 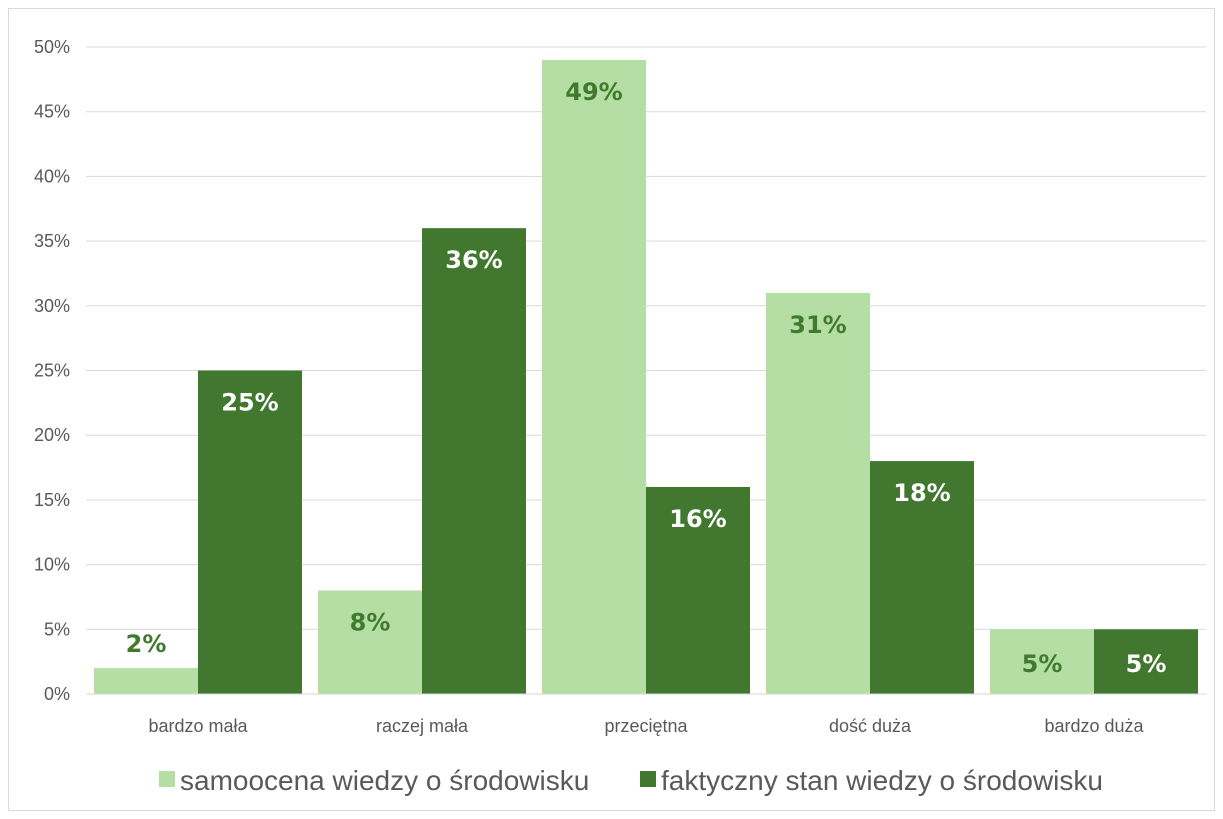 I want to click on legend-label: samoocena wiedzy o środowisku, so click(x=384, y=780).